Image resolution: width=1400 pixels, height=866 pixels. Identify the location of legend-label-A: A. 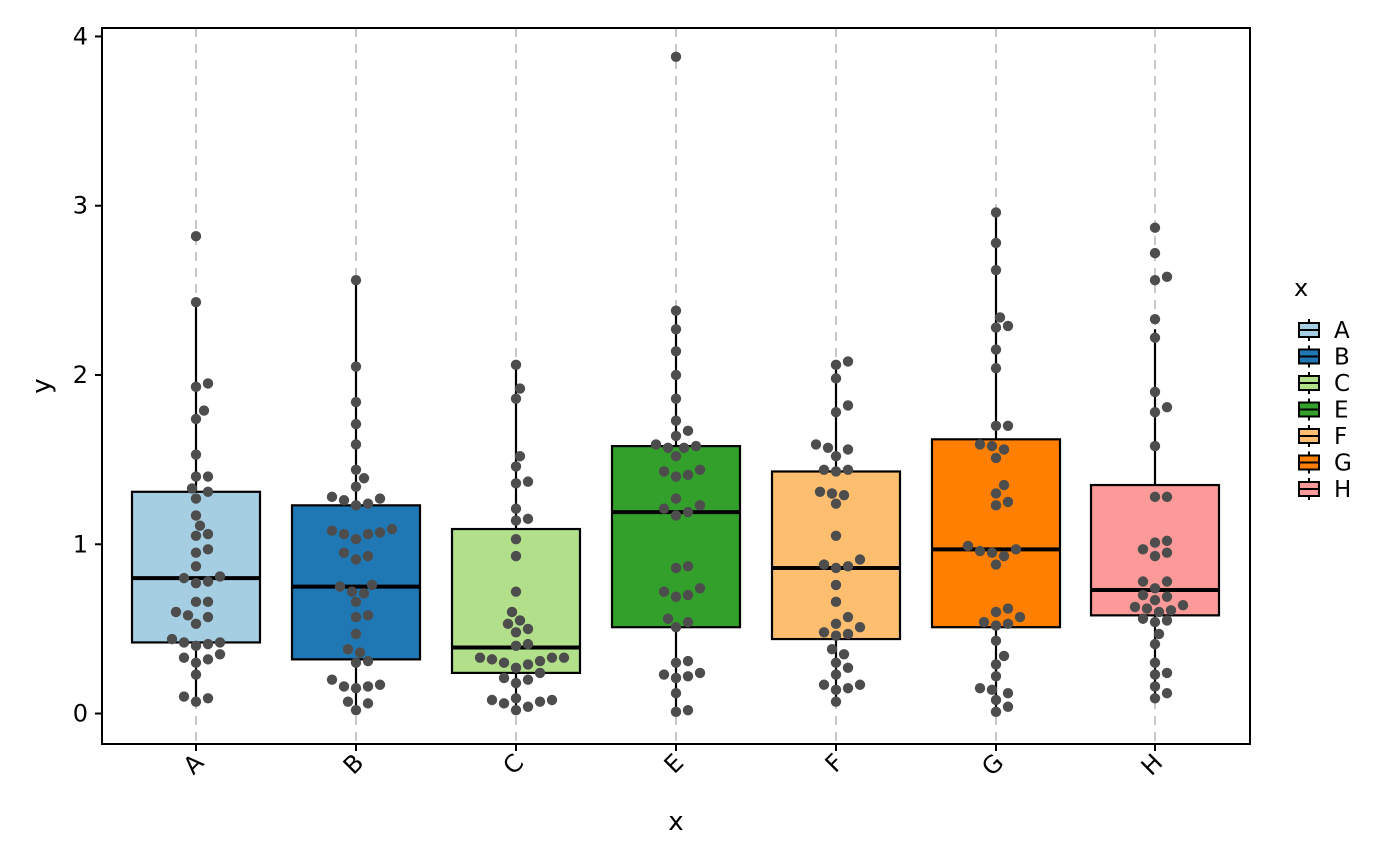
(1342, 331).